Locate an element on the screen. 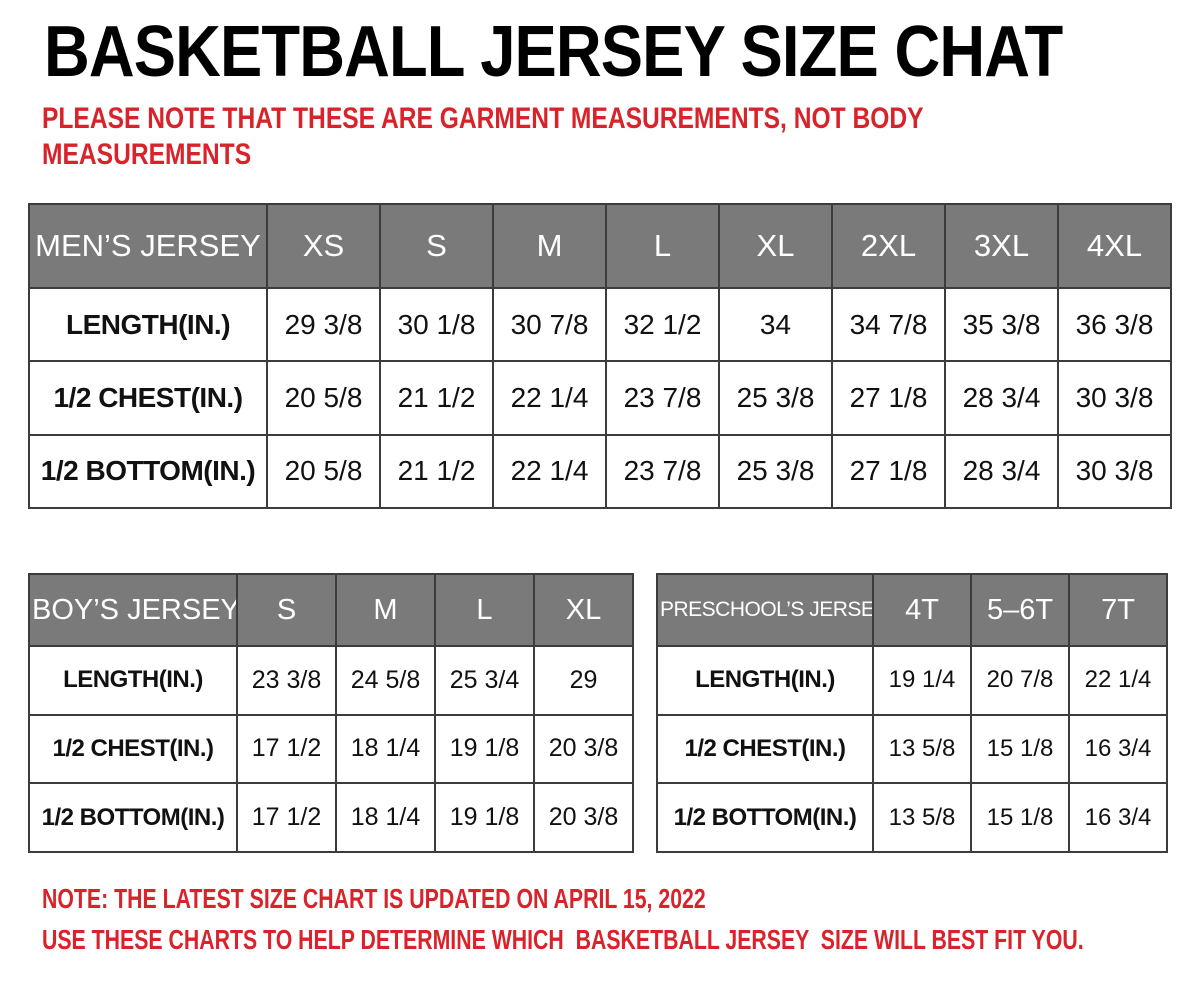  size-header-cell: 7T is located at coordinates (1118, 610).